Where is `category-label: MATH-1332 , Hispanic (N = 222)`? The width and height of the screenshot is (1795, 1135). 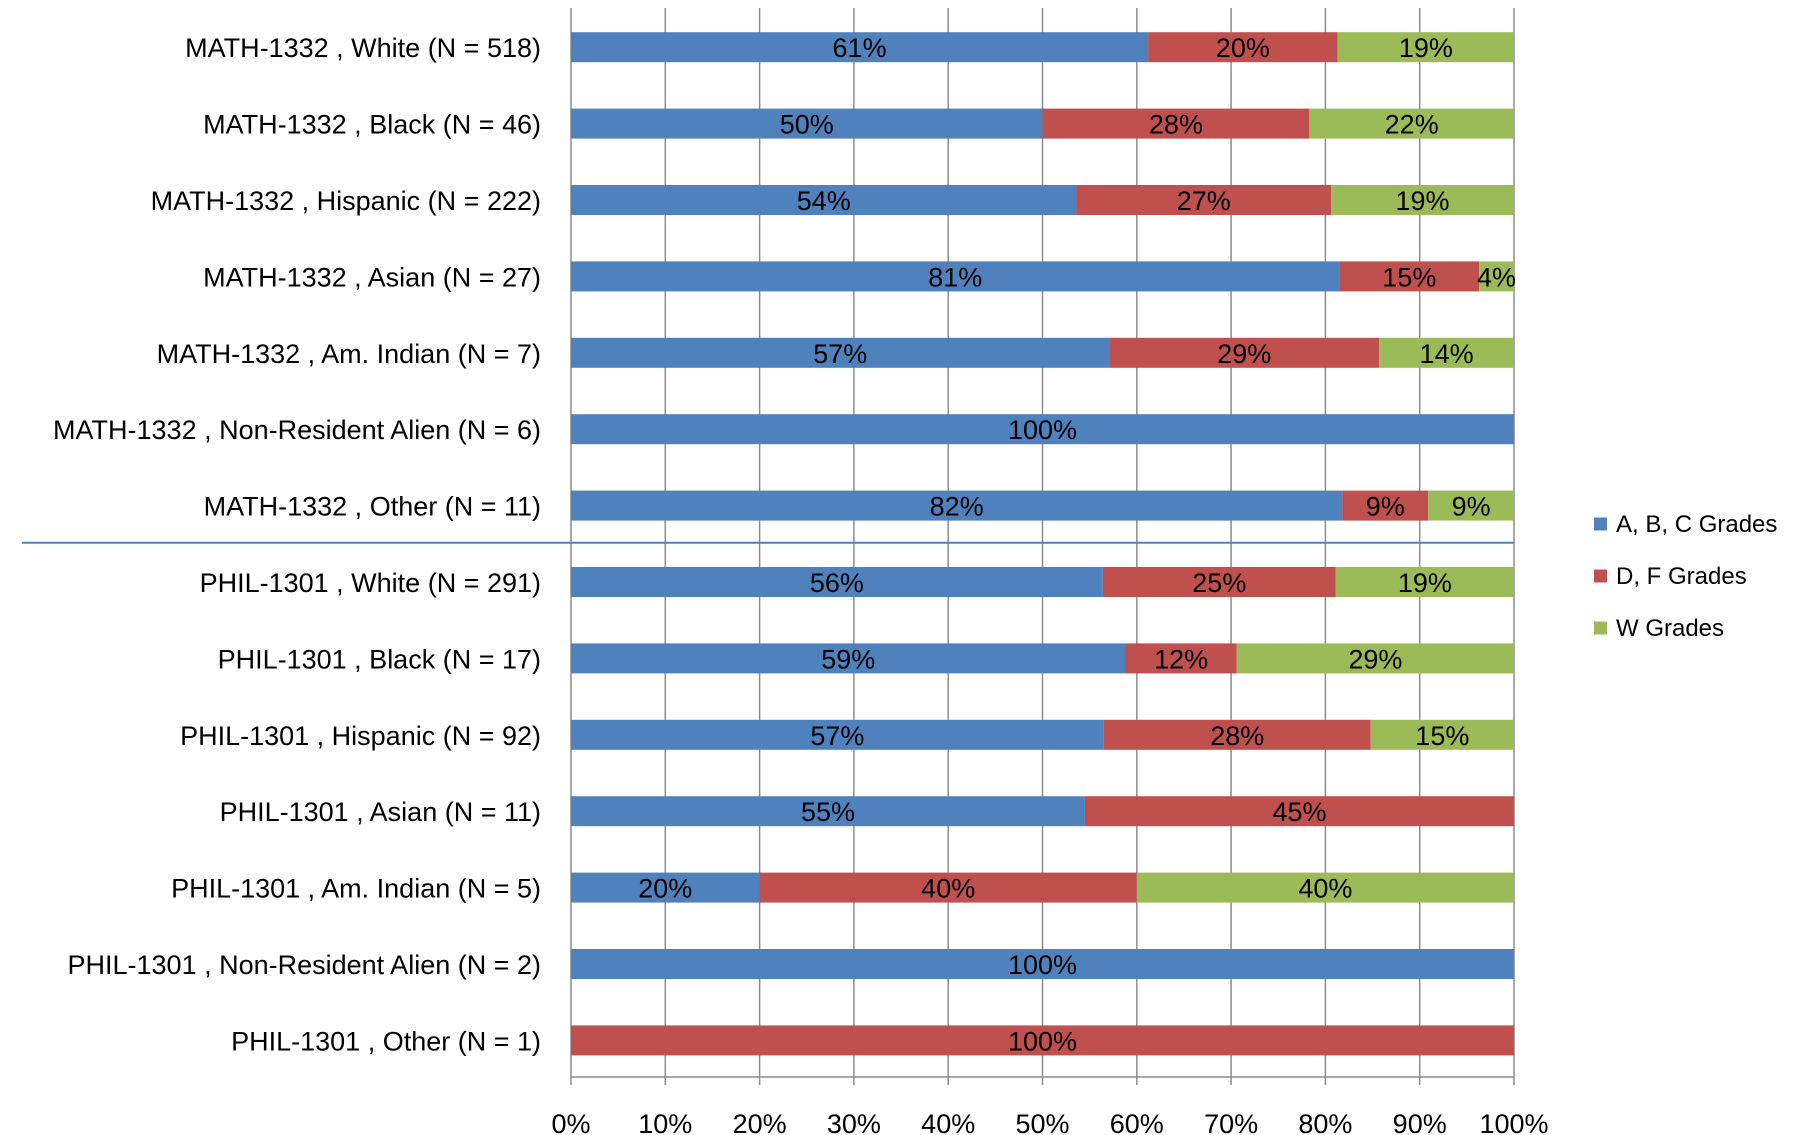
category-label: MATH-1332 , Hispanic (N = 222) is located at coordinates (346, 201).